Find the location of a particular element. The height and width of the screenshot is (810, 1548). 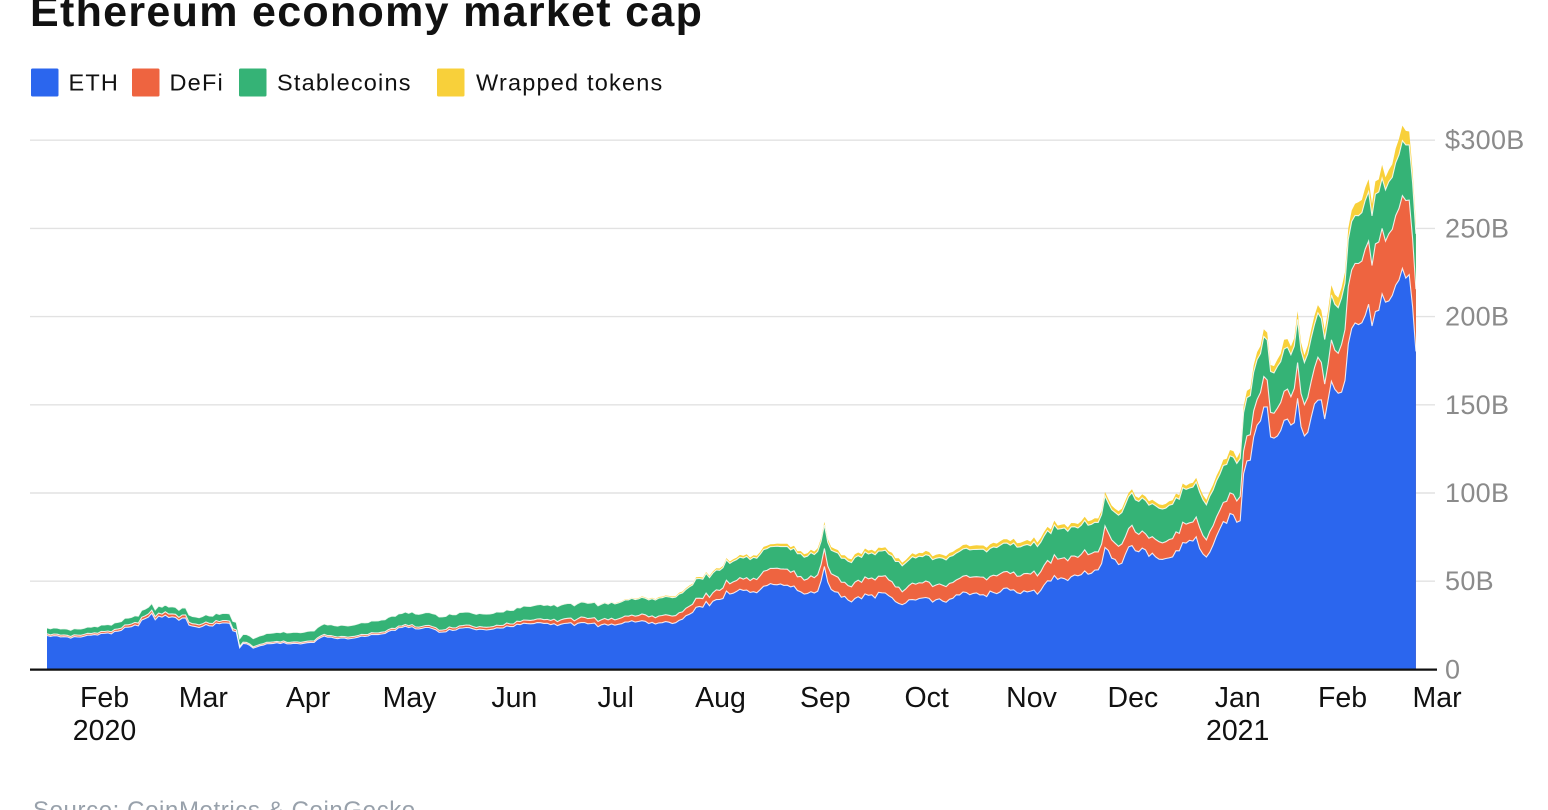

svg-text: Nov is located at coordinates (1031, 698).